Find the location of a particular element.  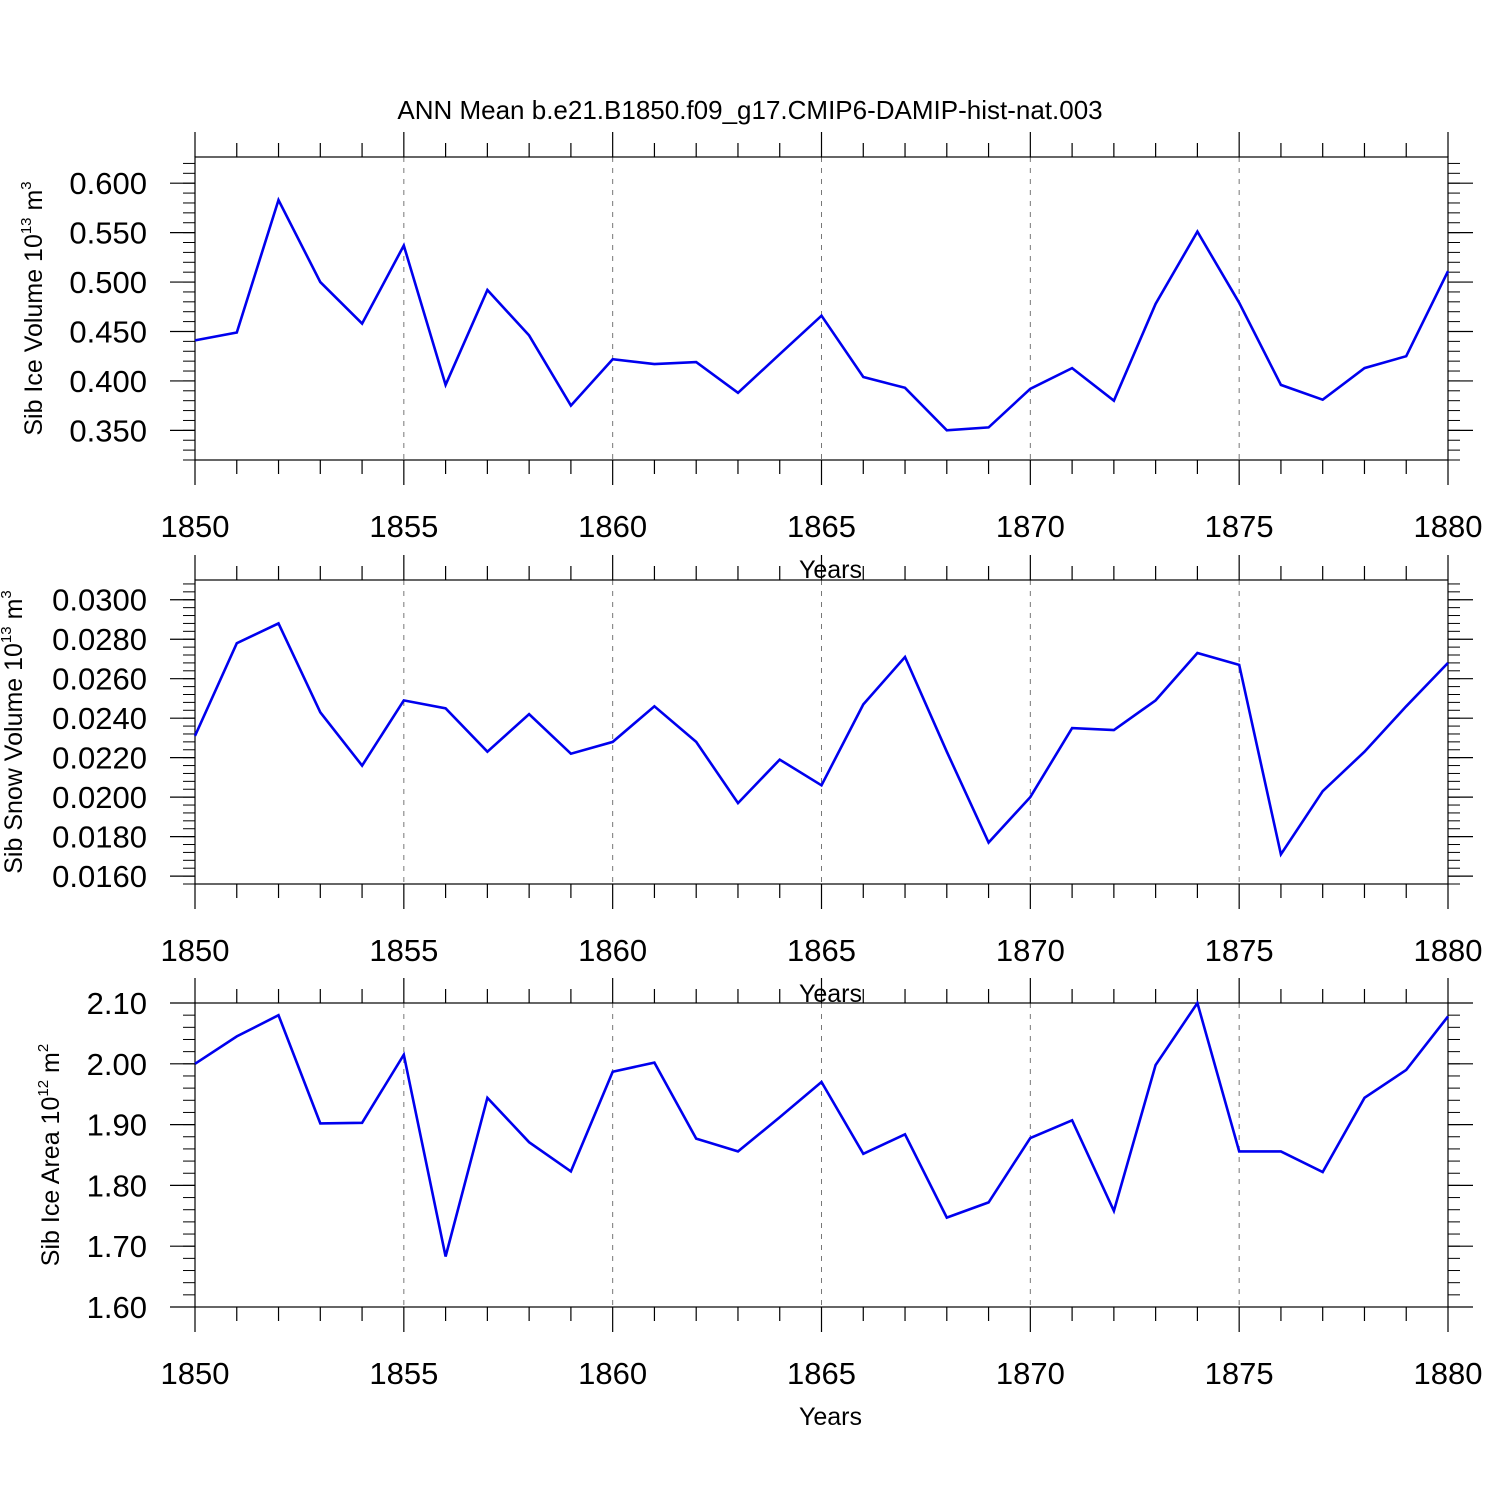

y-tick-label: 2.10 is located at coordinates (117, 1003).